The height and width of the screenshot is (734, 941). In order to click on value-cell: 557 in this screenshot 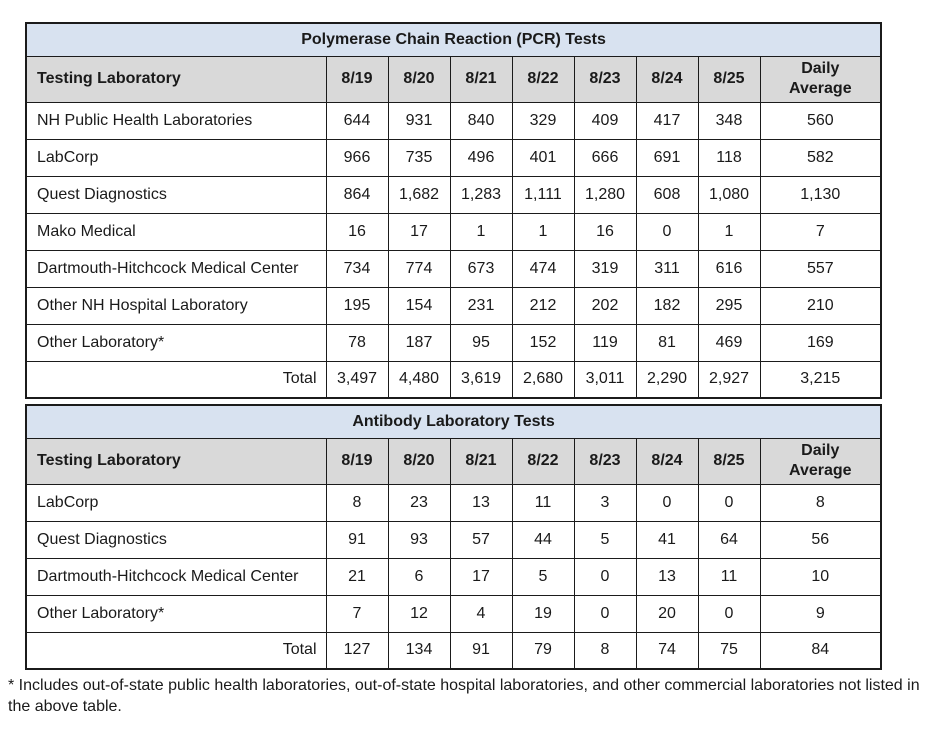, I will do `click(820, 268)`.